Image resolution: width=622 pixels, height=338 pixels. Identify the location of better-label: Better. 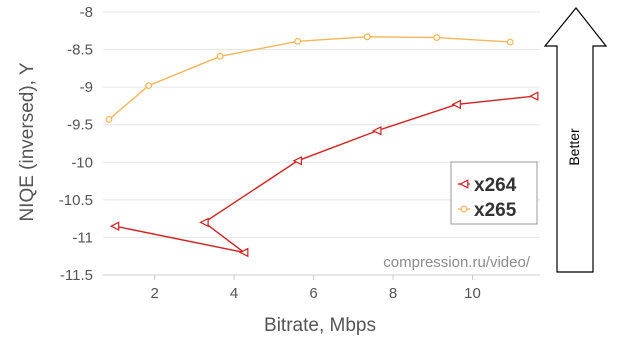
(574, 147).